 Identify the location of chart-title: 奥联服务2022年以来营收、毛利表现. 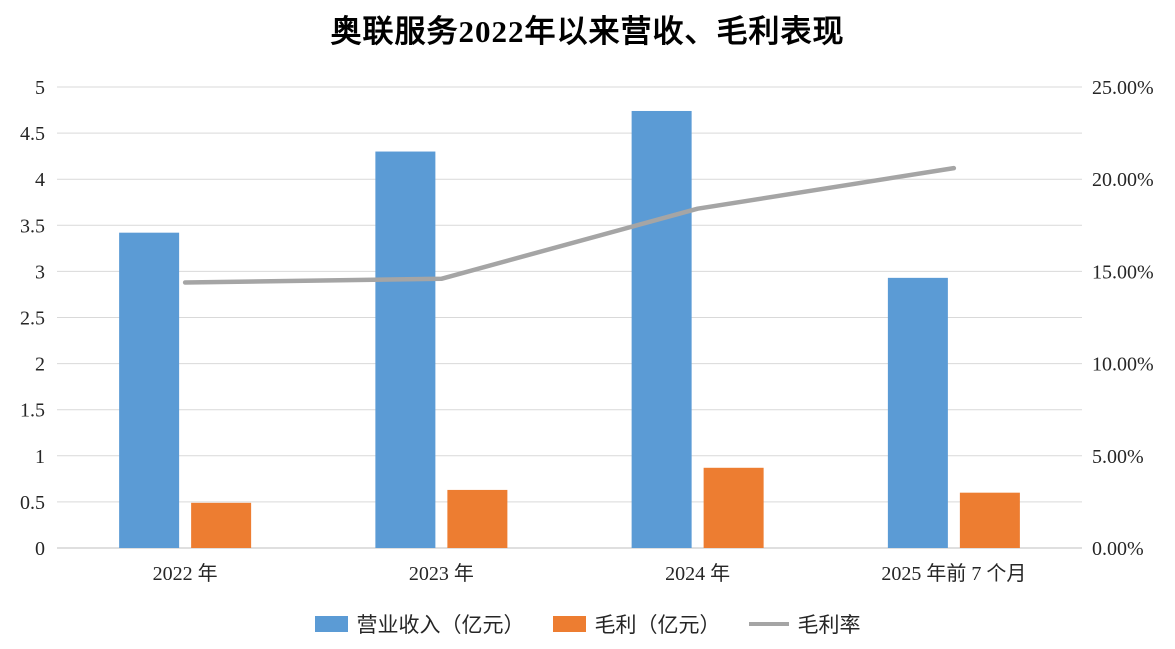
(587, 31).